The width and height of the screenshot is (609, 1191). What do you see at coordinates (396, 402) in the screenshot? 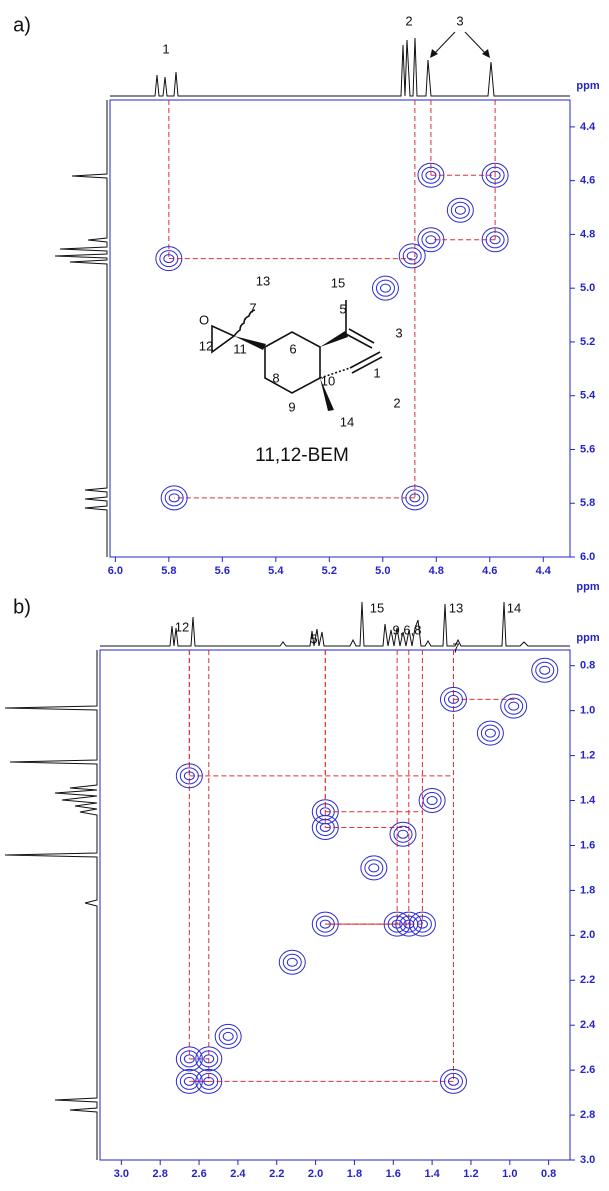
I see `atom-label: 2` at bounding box center [396, 402].